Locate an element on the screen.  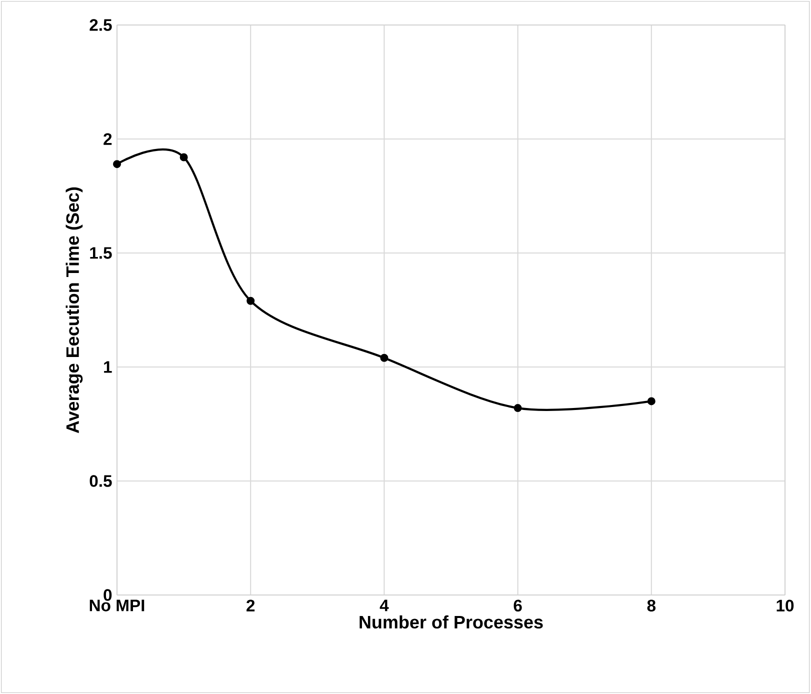
y-tick-label: 1 is located at coordinates (108, 367).